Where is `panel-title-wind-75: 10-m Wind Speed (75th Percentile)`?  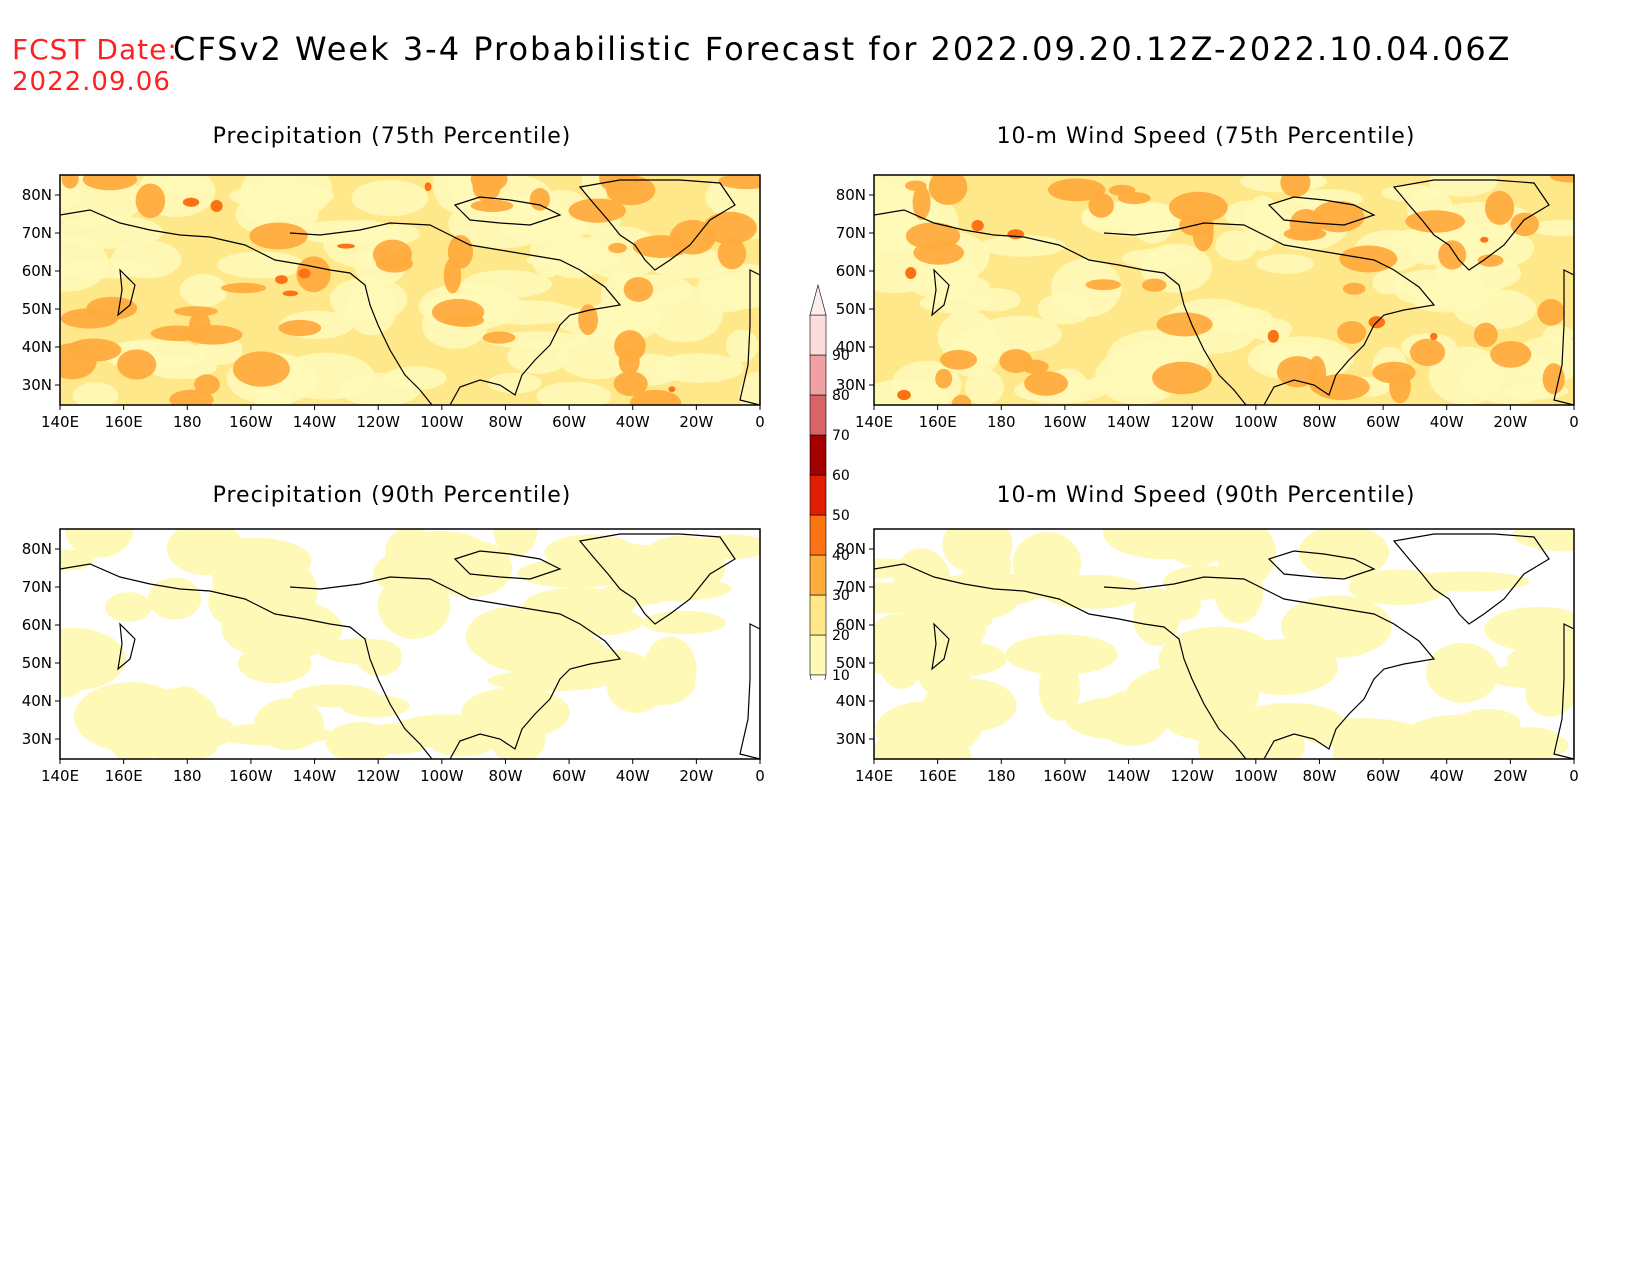 panel-title-wind-75: 10-m Wind Speed (75th Percentile) is located at coordinates (1206, 136).